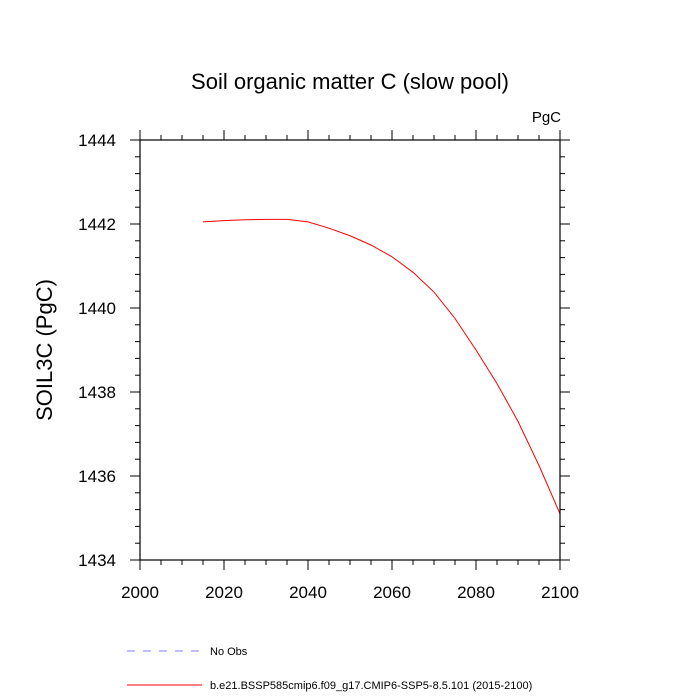 The width and height of the screenshot is (700, 700). Describe the element at coordinates (224, 592) in the screenshot. I see `x-tick-label: 2020` at that location.